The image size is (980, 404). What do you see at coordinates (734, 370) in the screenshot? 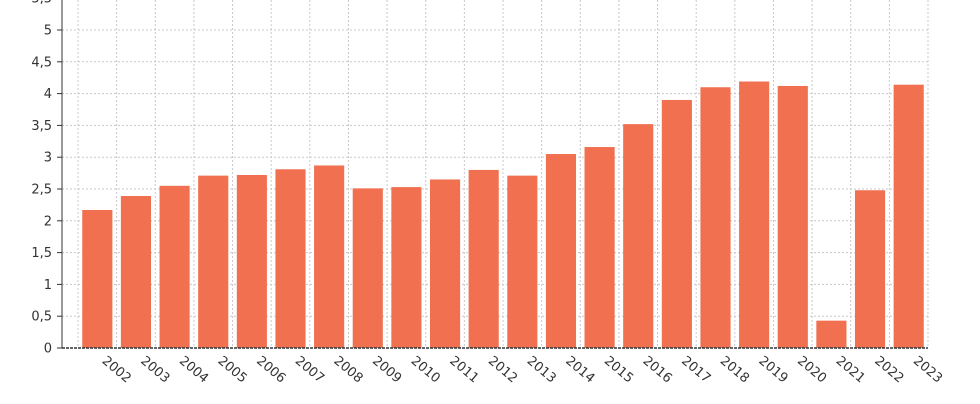
I see `x-tick-label: 2018` at bounding box center [734, 370].